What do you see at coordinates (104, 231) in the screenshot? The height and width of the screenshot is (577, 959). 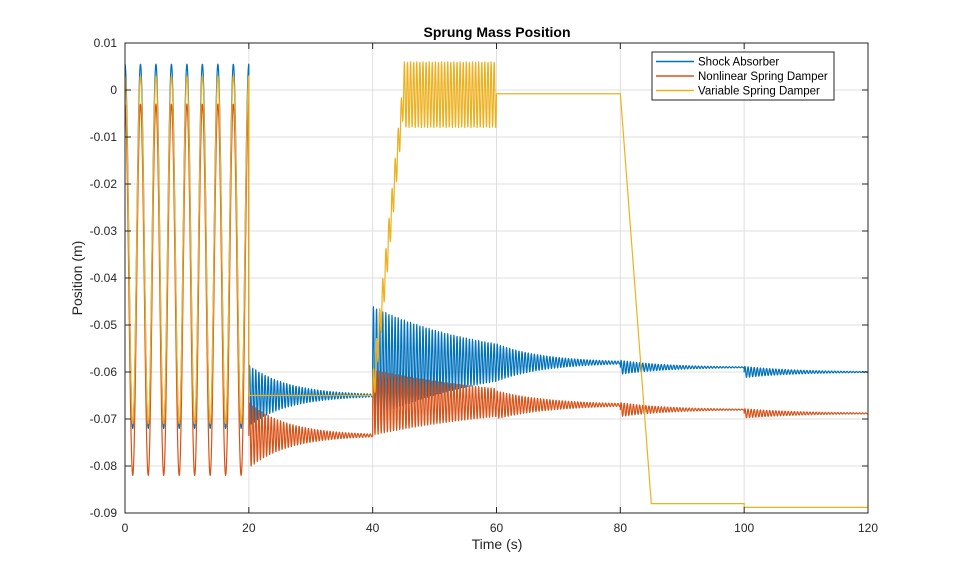 I see `y-tick-label: -0.03` at bounding box center [104, 231].